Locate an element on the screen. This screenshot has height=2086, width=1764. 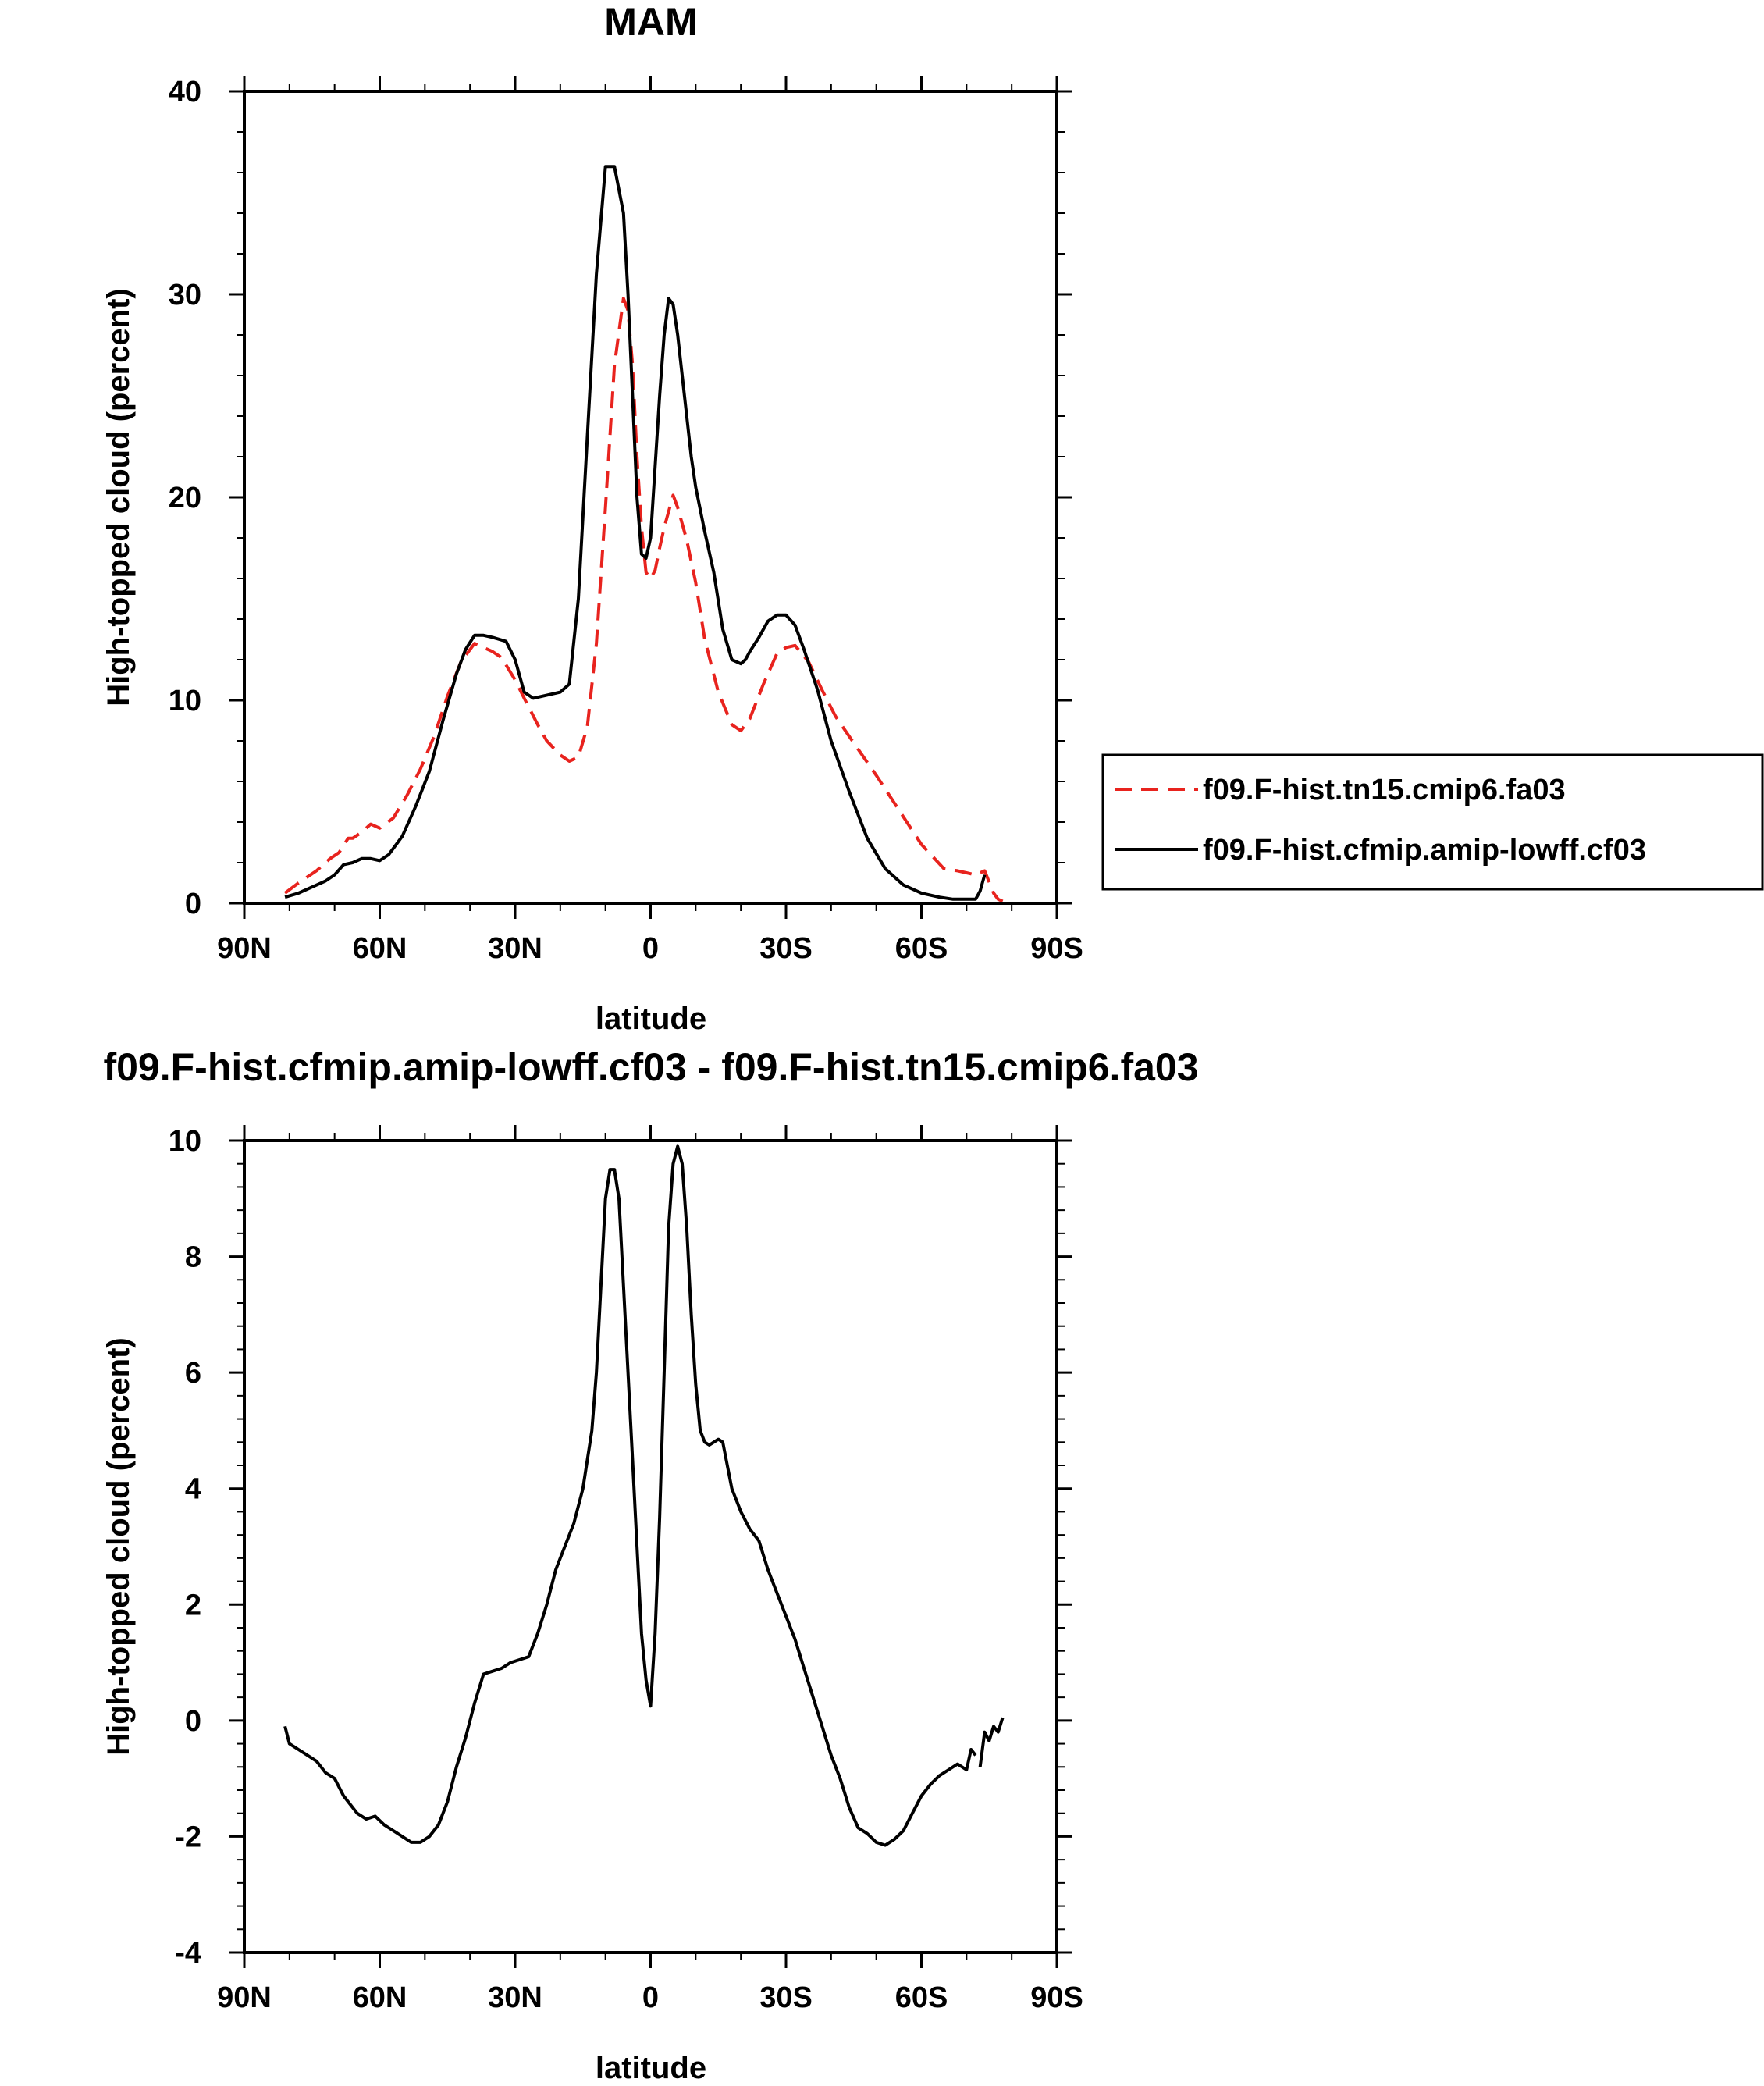
top-chart-x-axis-label: latitude is located at coordinates (651, 1019).